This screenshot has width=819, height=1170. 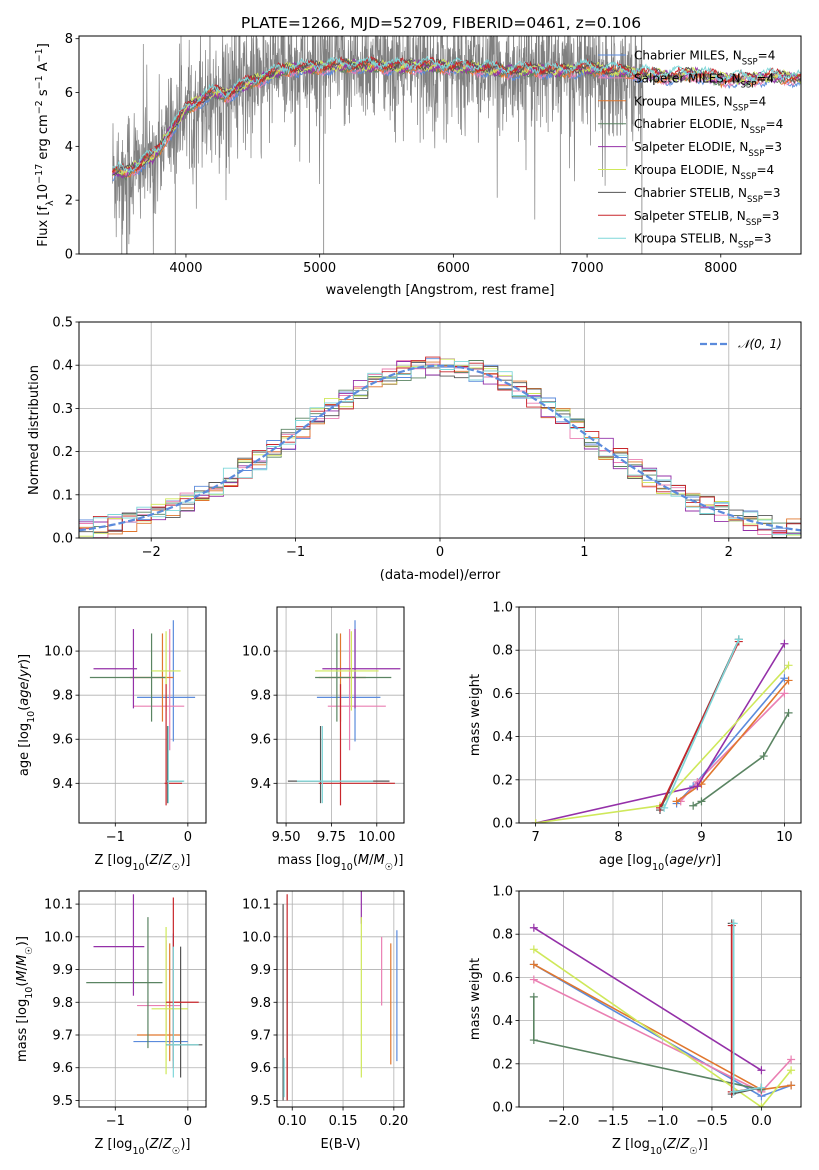 What do you see at coordinates (39, 174) in the screenshot?
I see `spectrum-y-label-part: −17` at bounding box center [39, 174].